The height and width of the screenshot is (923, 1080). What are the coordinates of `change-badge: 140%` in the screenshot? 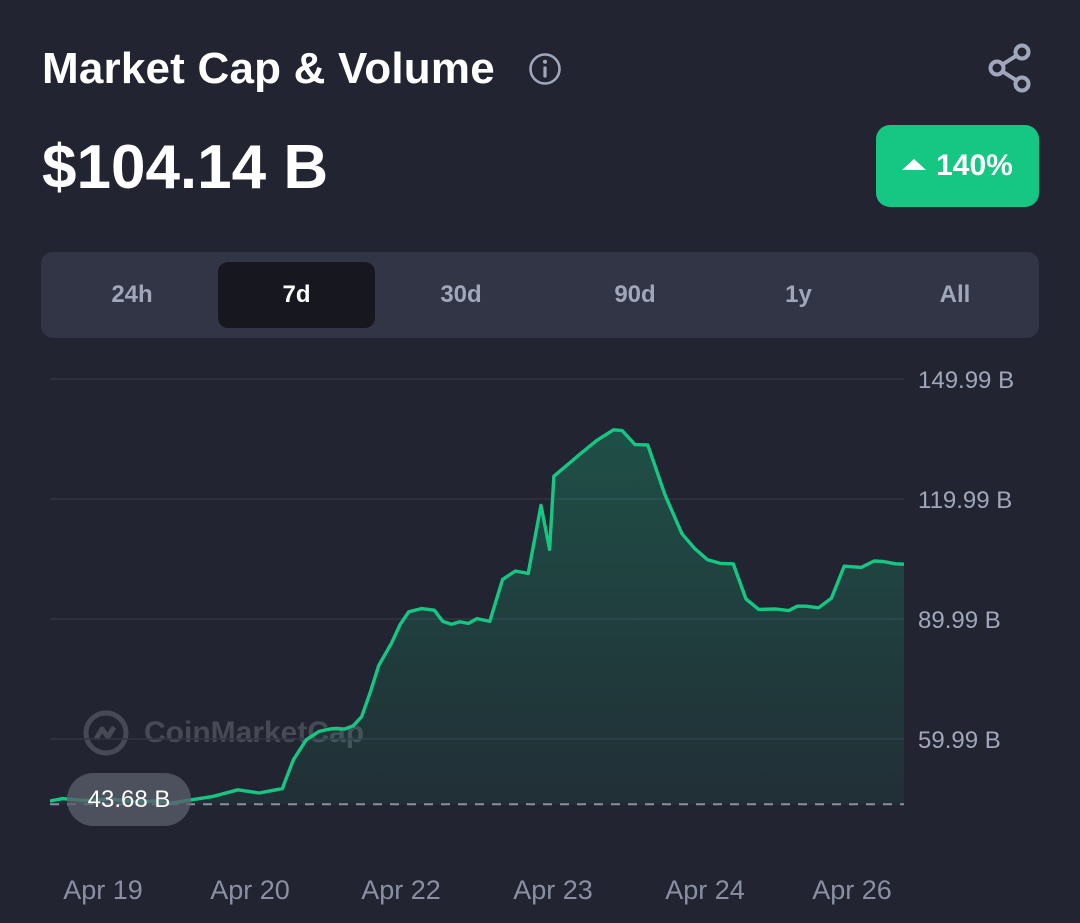 It's located at (957, 166).